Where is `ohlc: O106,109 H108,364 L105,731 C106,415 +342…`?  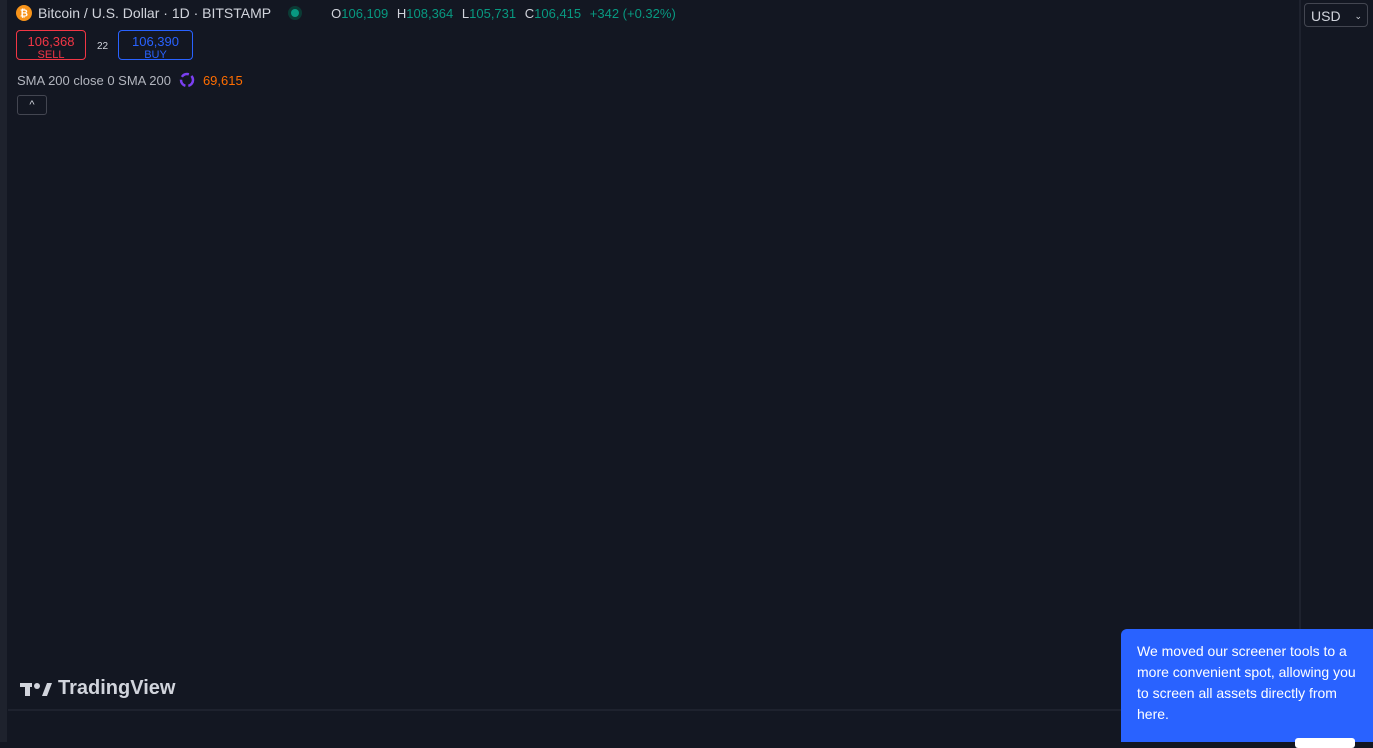
ohlc: O106,109 H108,364 L105,731 C106,415 +342… is located at coordinates (506, 13).